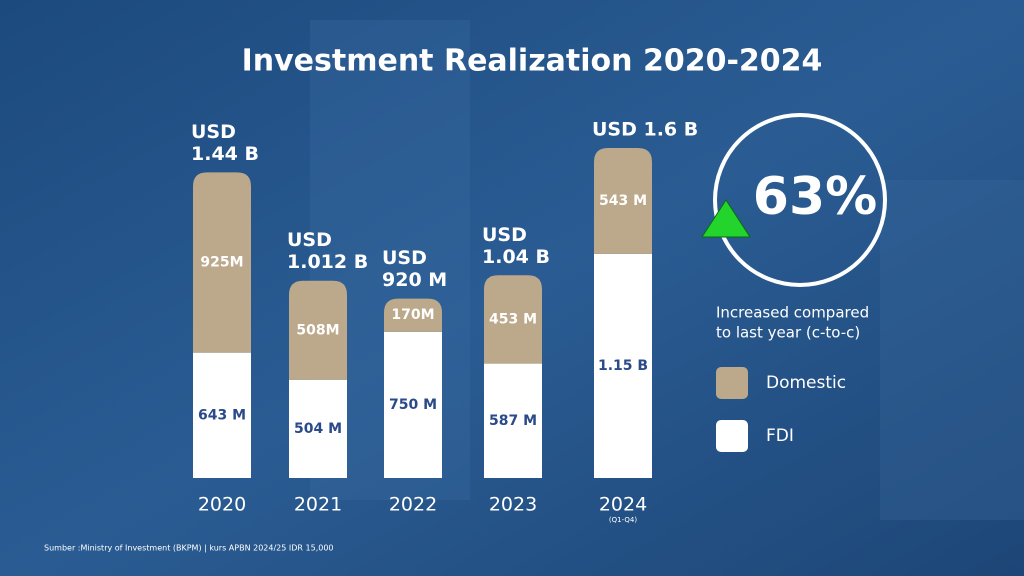  What do you see at coordinates (413, 505) in the screenshot?
I see `x-tick-label: 2022` at bounding box center [413, 505].